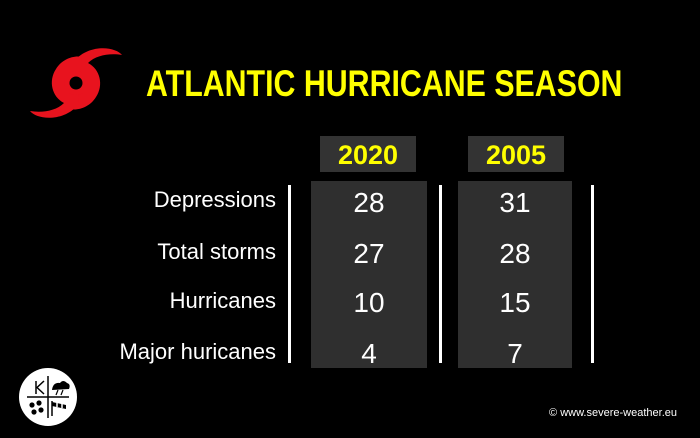 This screenshot has height=438, width=700. What do you see at coordinates (369, 253) in the screenshot?
I see `cell-2020-total-storms: 27` at bounding box center [369, 253].